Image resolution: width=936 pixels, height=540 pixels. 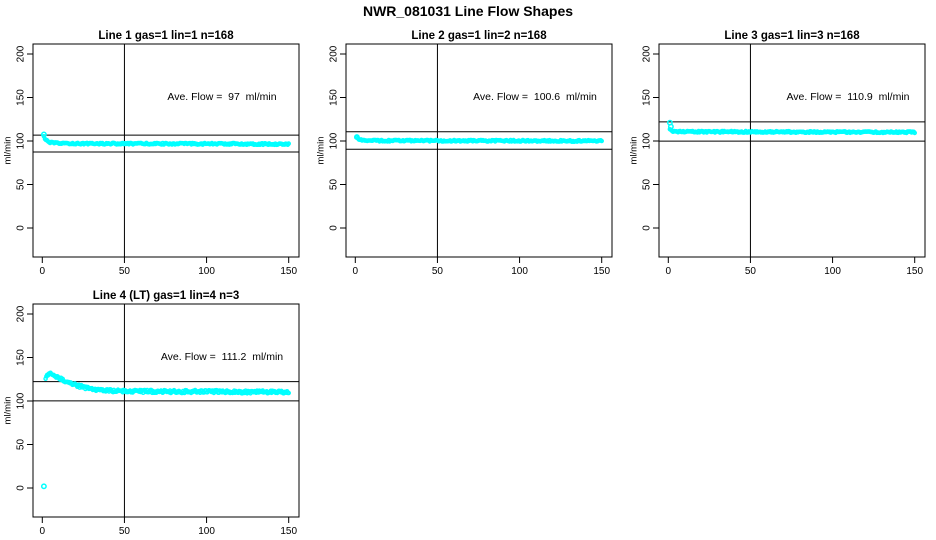 I want to click on ave-flow-annotation: Ave. Flow = 97 ml/min, so click(x=221, y=97).